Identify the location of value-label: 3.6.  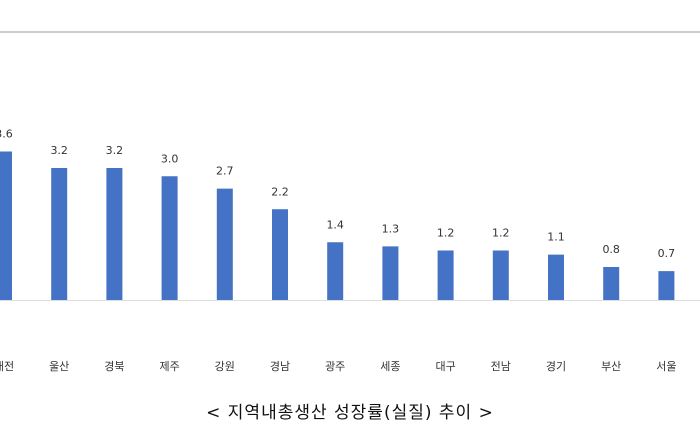
(6, 134).